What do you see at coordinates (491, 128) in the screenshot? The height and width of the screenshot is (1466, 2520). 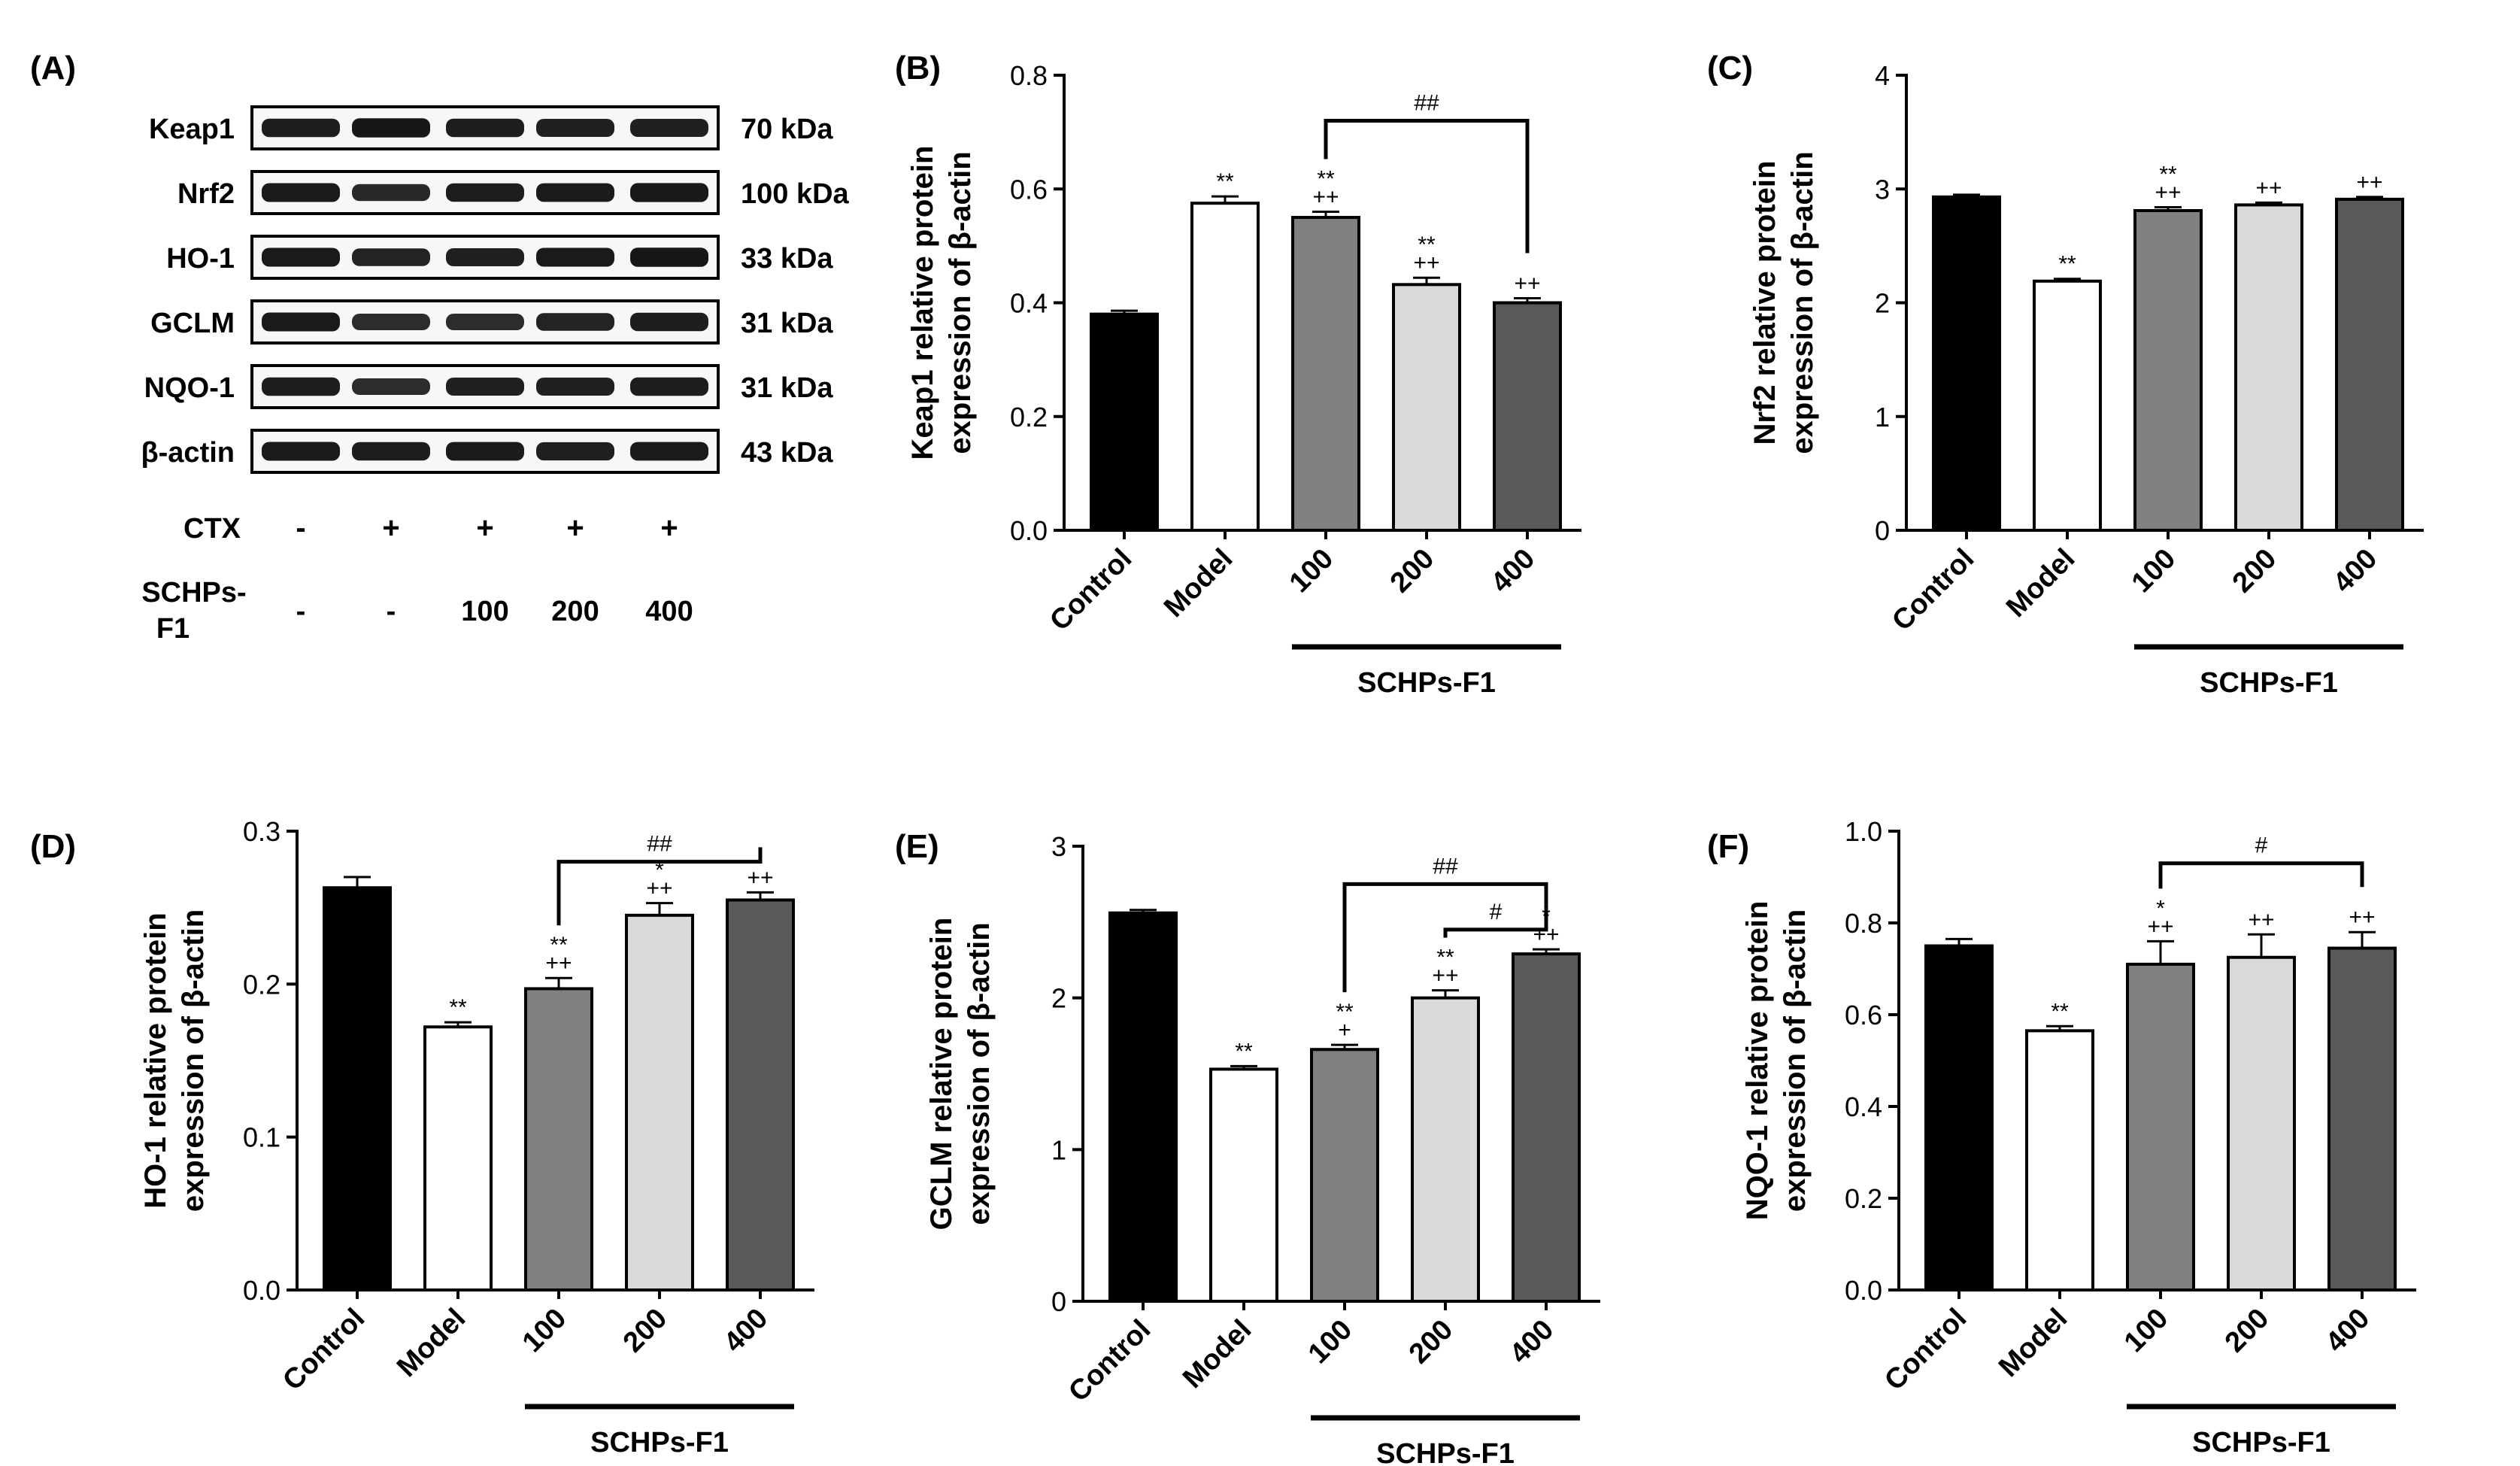 I see `blot-row: Keap1 70 kDa` at bounding box center [491, 128].